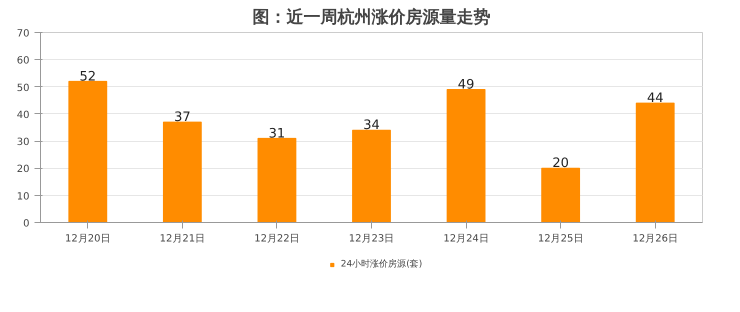 The height and width of the screenshot is (312, 740). Describe the element at coordinates (371, 239) in the screenshot. I see `x-tick-label: 12月23日` at that location.